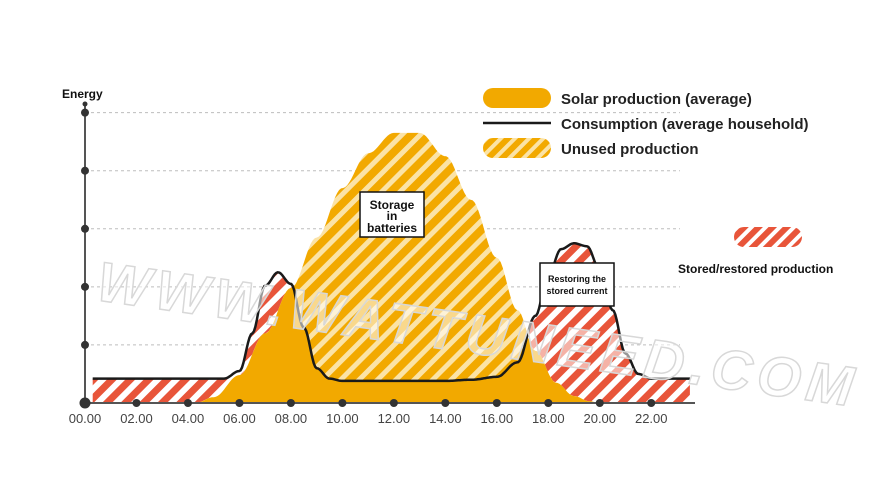  Describe the element at coordinates (291, 418) in the screenshot. I see `x-tick-label: 08.00` at that location.